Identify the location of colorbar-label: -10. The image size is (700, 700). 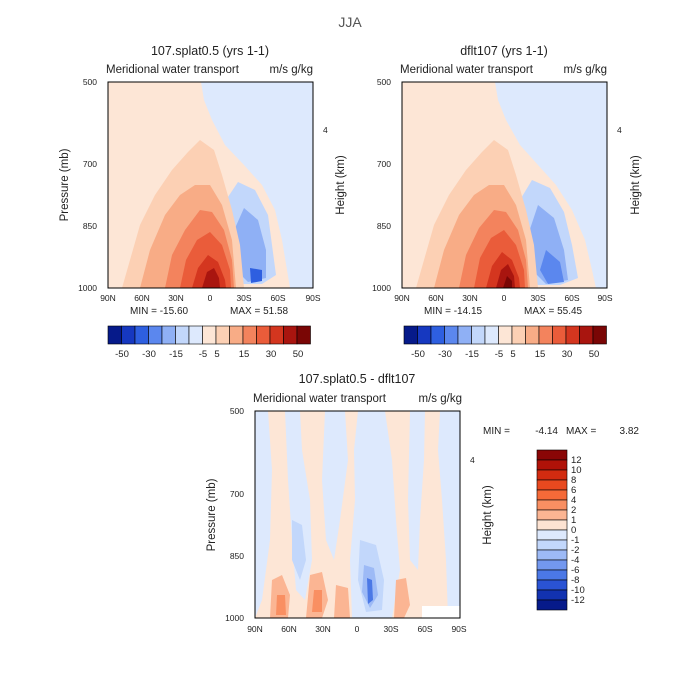
(578, 590).